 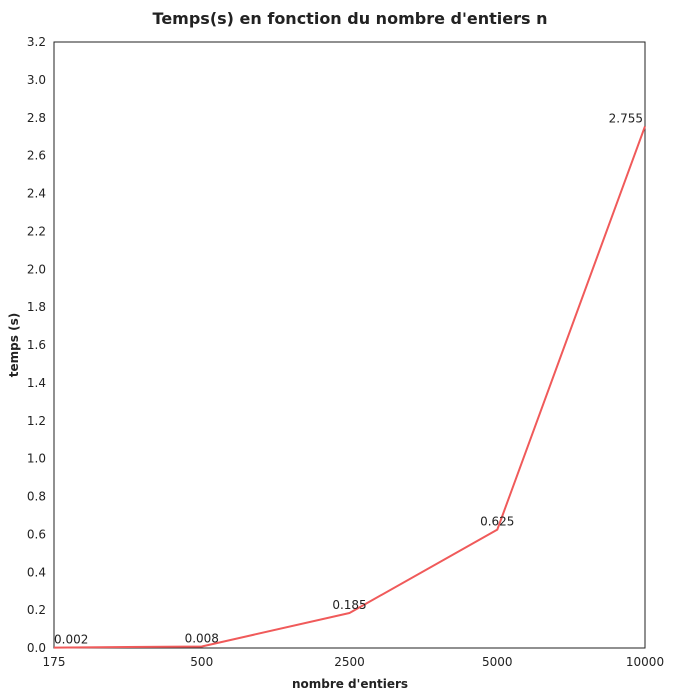 I want to click on y-tick-label: 0.2, so click(x=36, y=610).